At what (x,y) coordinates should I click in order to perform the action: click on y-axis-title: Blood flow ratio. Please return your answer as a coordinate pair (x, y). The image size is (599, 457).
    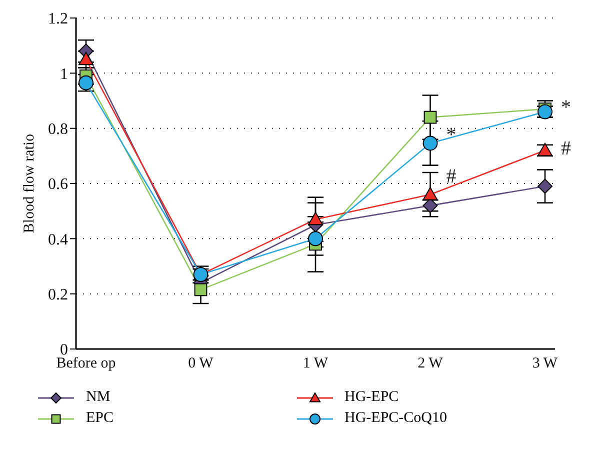
    Looking at the image, I should click on (29, 184).